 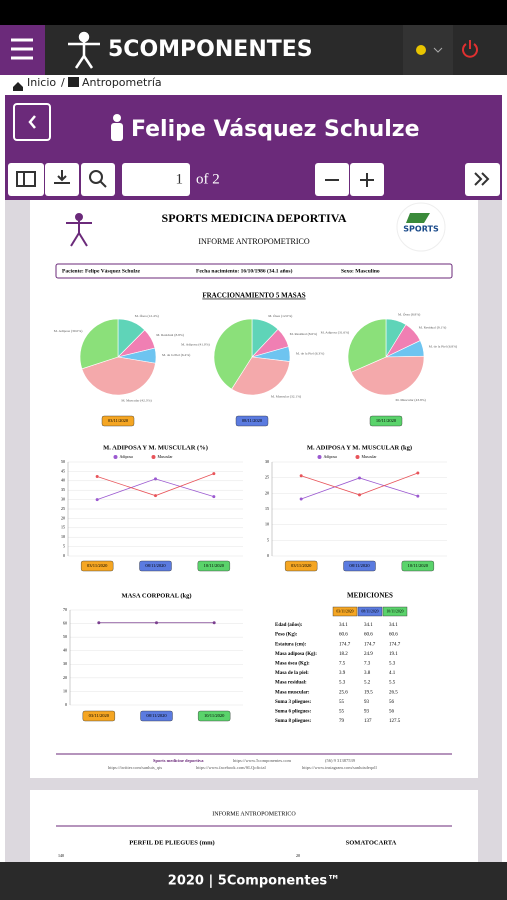 What do you see at coordinates (73, 82) in the screenshot?
I see `camera-icon` at bounding box center [73, 82].